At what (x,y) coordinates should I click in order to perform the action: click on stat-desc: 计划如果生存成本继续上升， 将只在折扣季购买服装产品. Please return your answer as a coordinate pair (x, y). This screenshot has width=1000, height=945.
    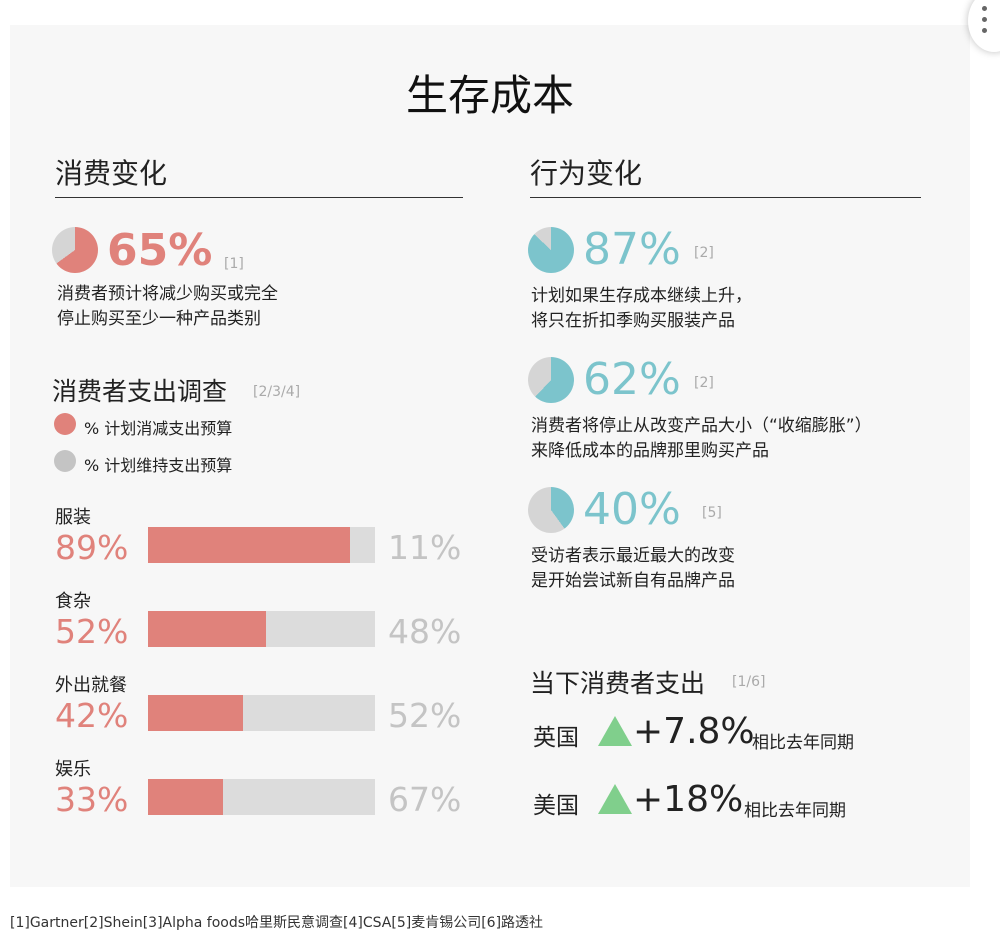
    Looking at the image, I should click on (641, 309).